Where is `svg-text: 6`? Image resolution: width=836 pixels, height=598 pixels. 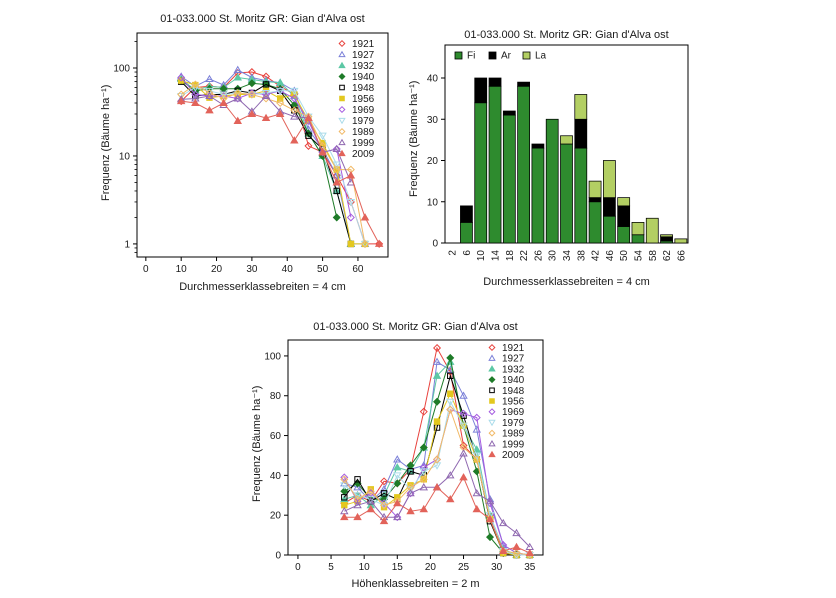
svg-text: 6 is located at coordinates (467, 253).